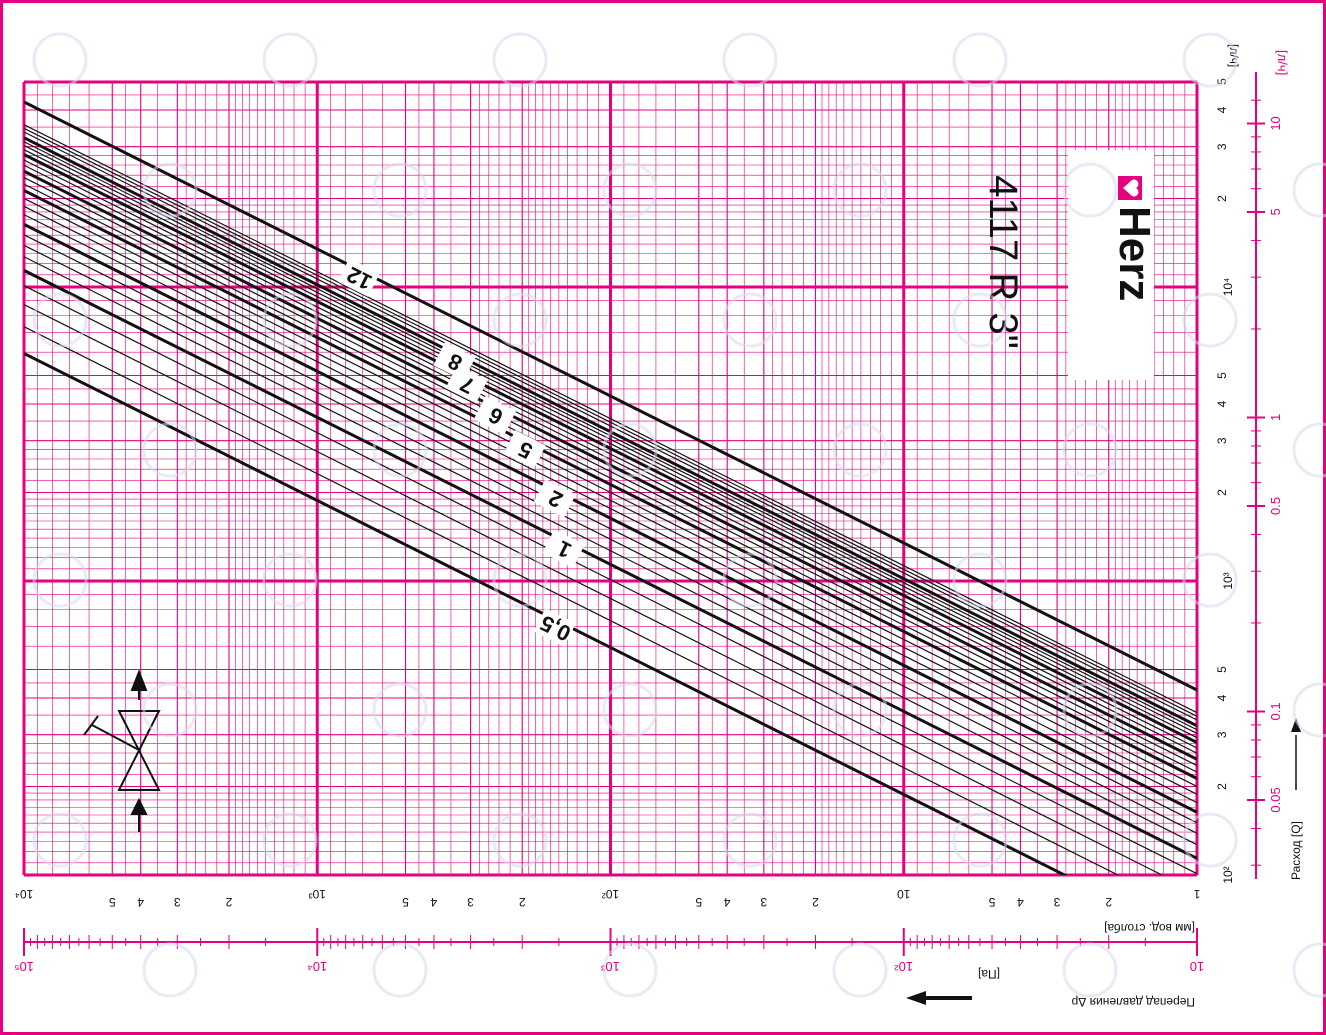 The image size is (1326, 1035). I want to click on ls-tick: 0.05, so click(1275, 799).